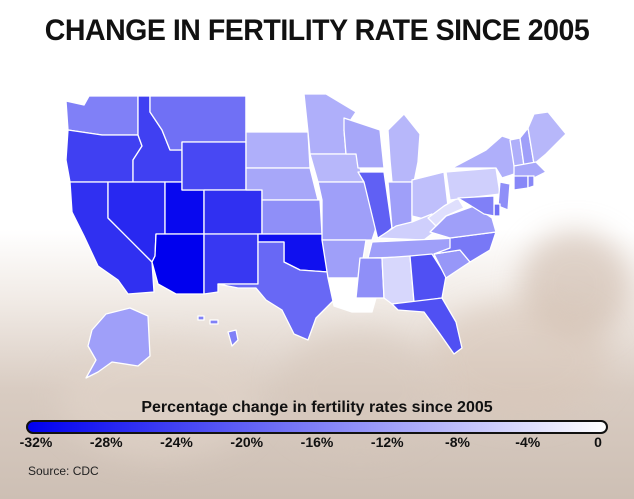 The image size is (634, 499). I want to click on legend-tick-label: -24%, so click(176, 442).